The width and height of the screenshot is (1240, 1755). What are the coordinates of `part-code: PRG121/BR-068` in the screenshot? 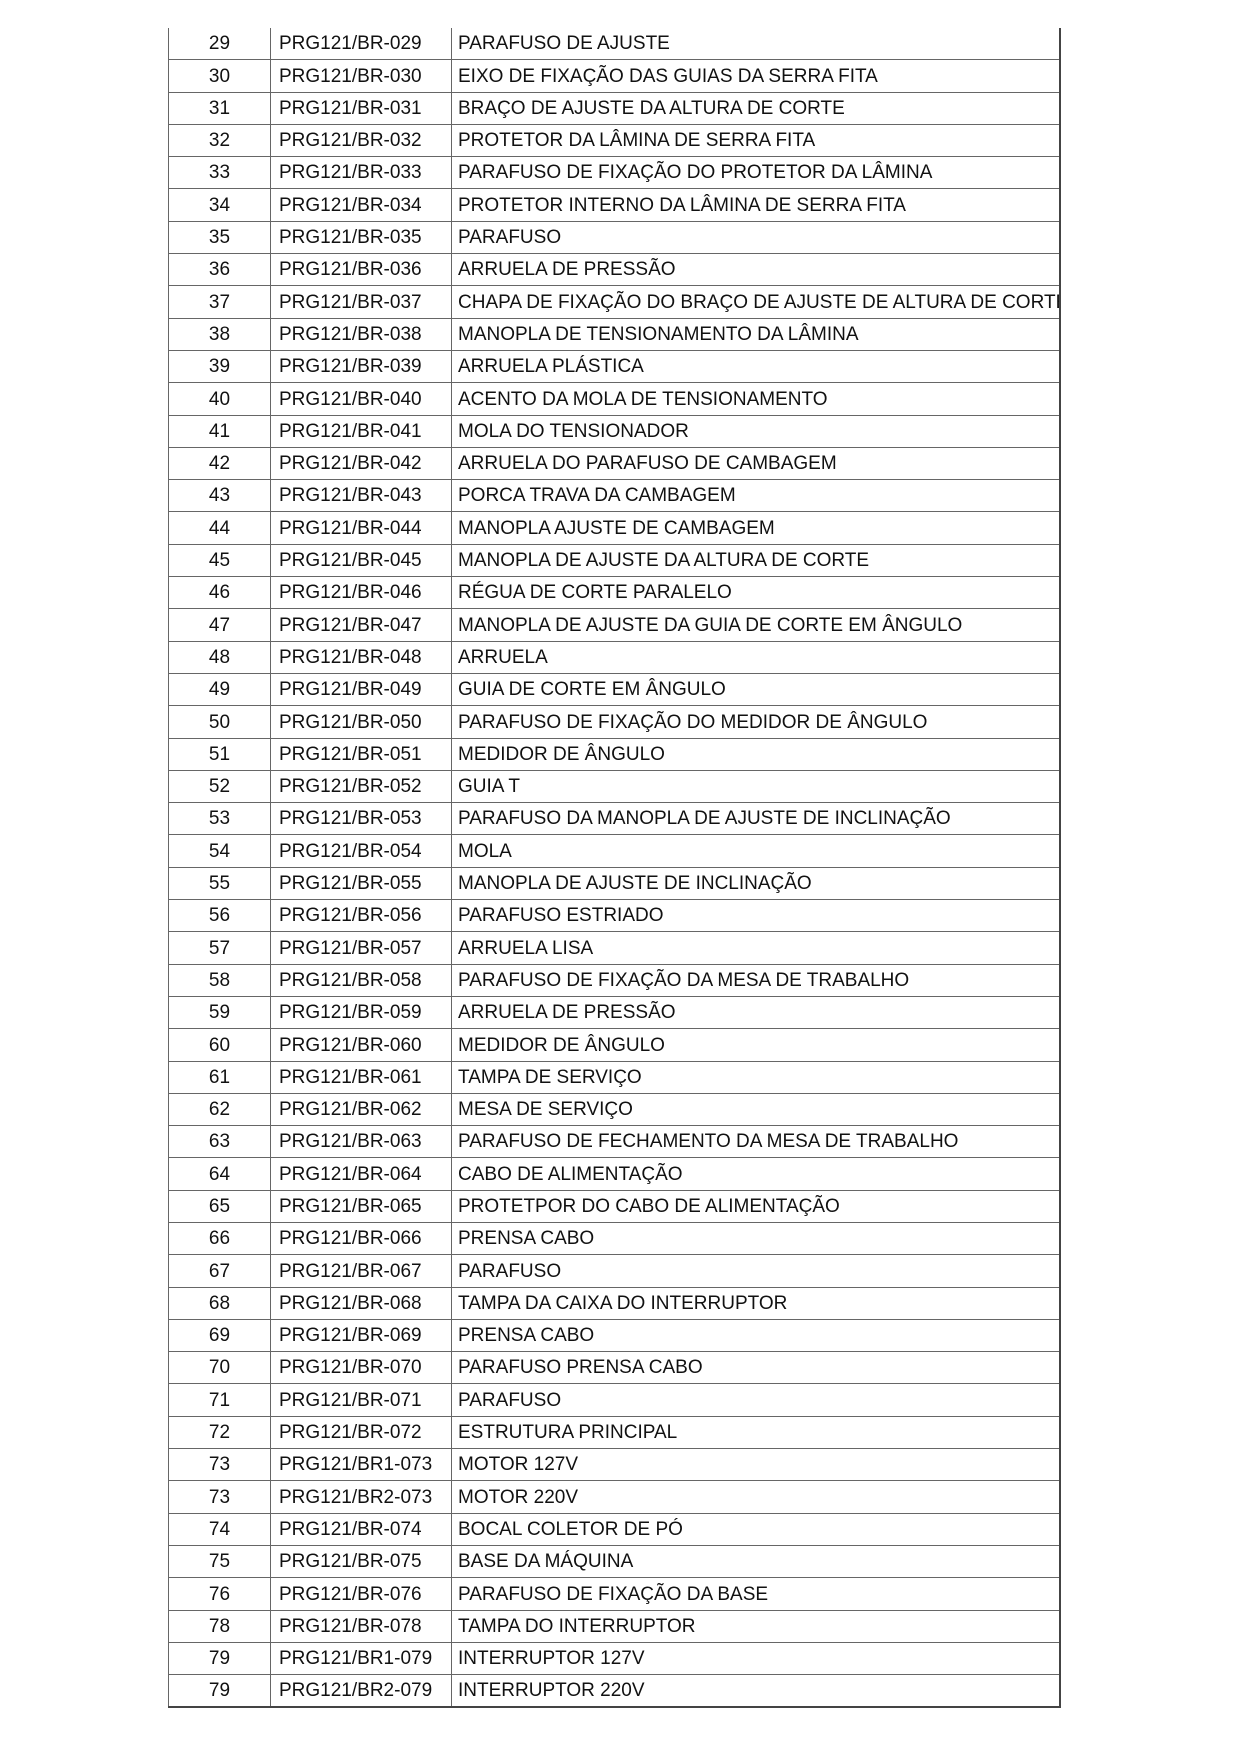 It's located at (361, 1303).